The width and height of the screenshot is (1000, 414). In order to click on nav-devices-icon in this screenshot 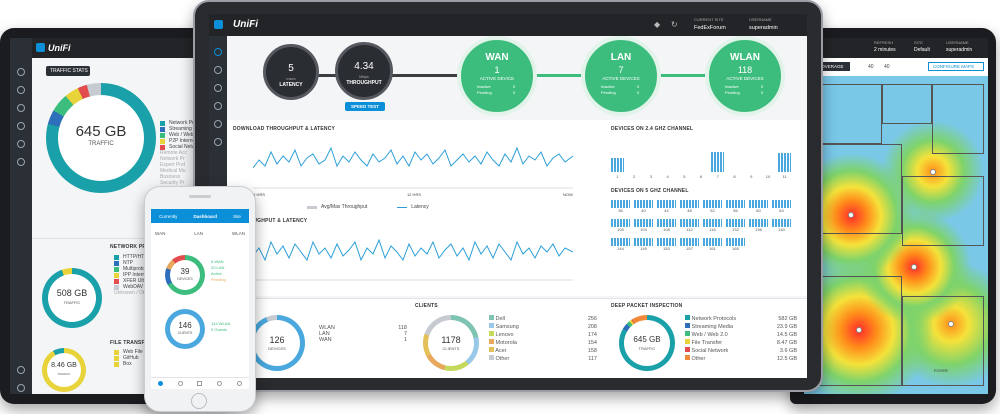, I will do `click(200, 383)`.